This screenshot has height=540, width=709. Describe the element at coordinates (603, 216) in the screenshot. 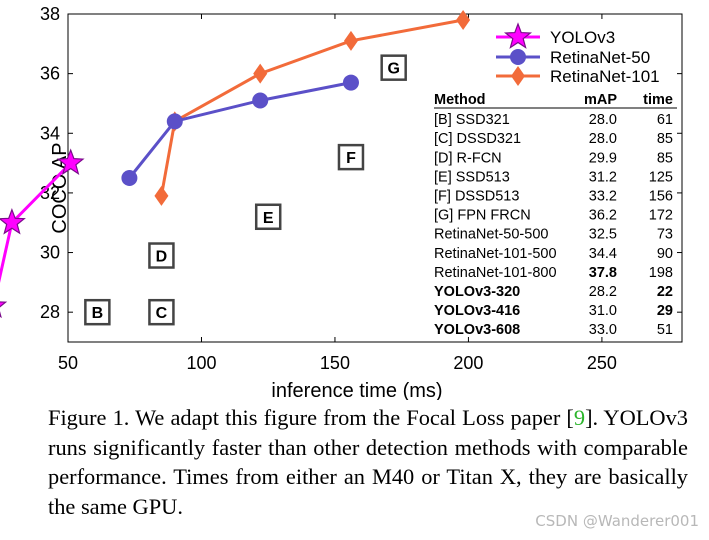

I see `table-cell-map: 36.2` at that location.